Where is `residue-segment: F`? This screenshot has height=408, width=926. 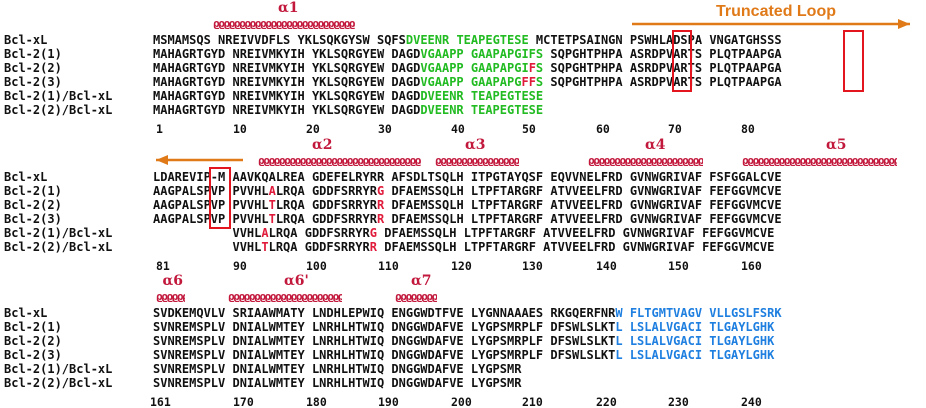 residue-segment: F is located at coordinates (532, 68).